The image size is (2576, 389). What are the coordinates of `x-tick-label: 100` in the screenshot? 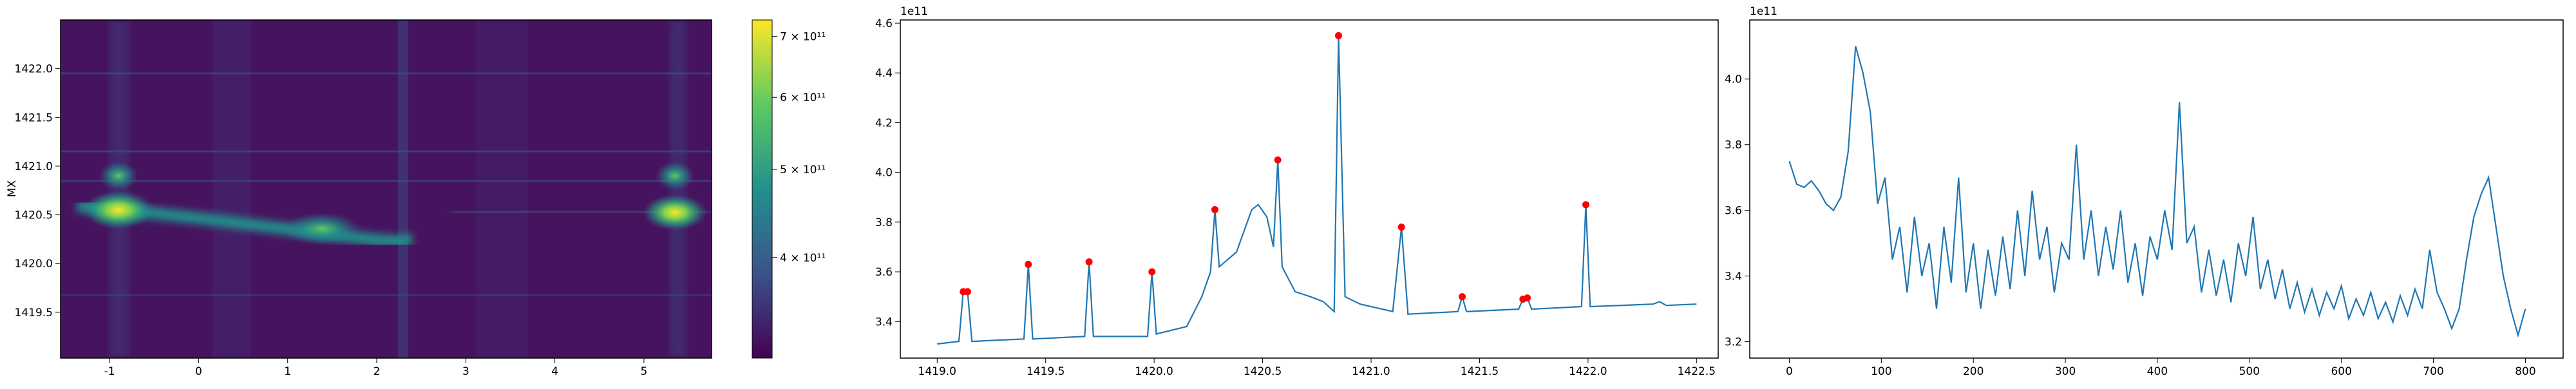 It's located at (1881, 371).